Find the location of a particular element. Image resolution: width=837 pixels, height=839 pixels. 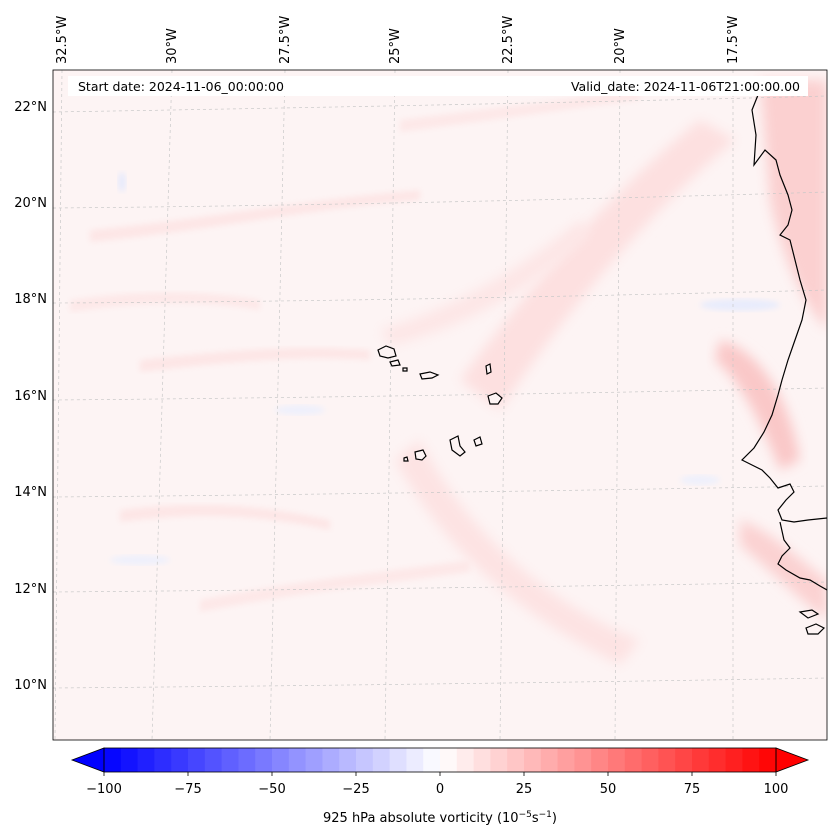

lon-label: 30°W is located at coordinates (172, 46).